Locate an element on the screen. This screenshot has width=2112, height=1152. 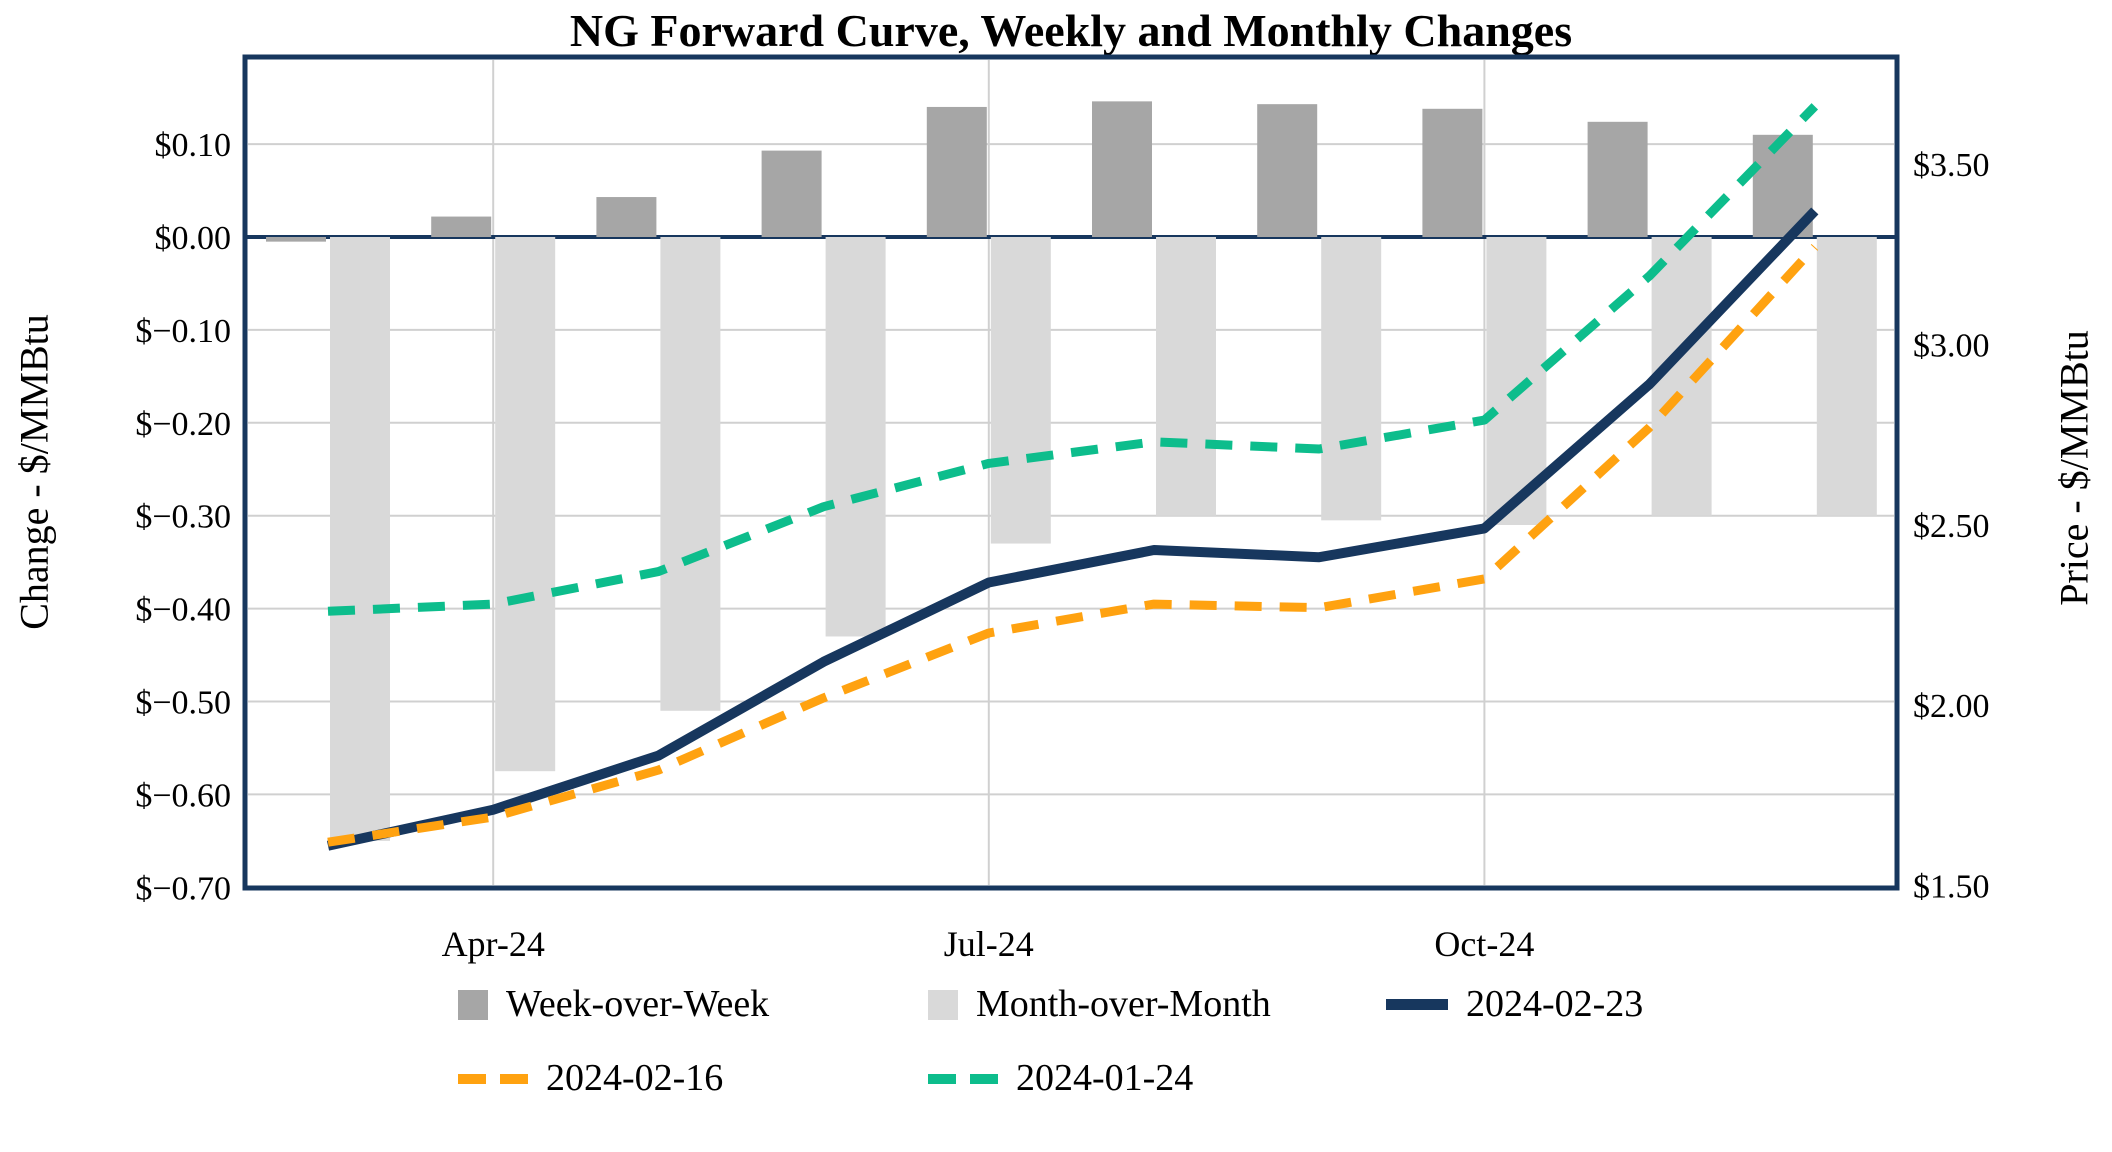
left-axis-tick-label: $0.10 is located at coordinates (193, 145).